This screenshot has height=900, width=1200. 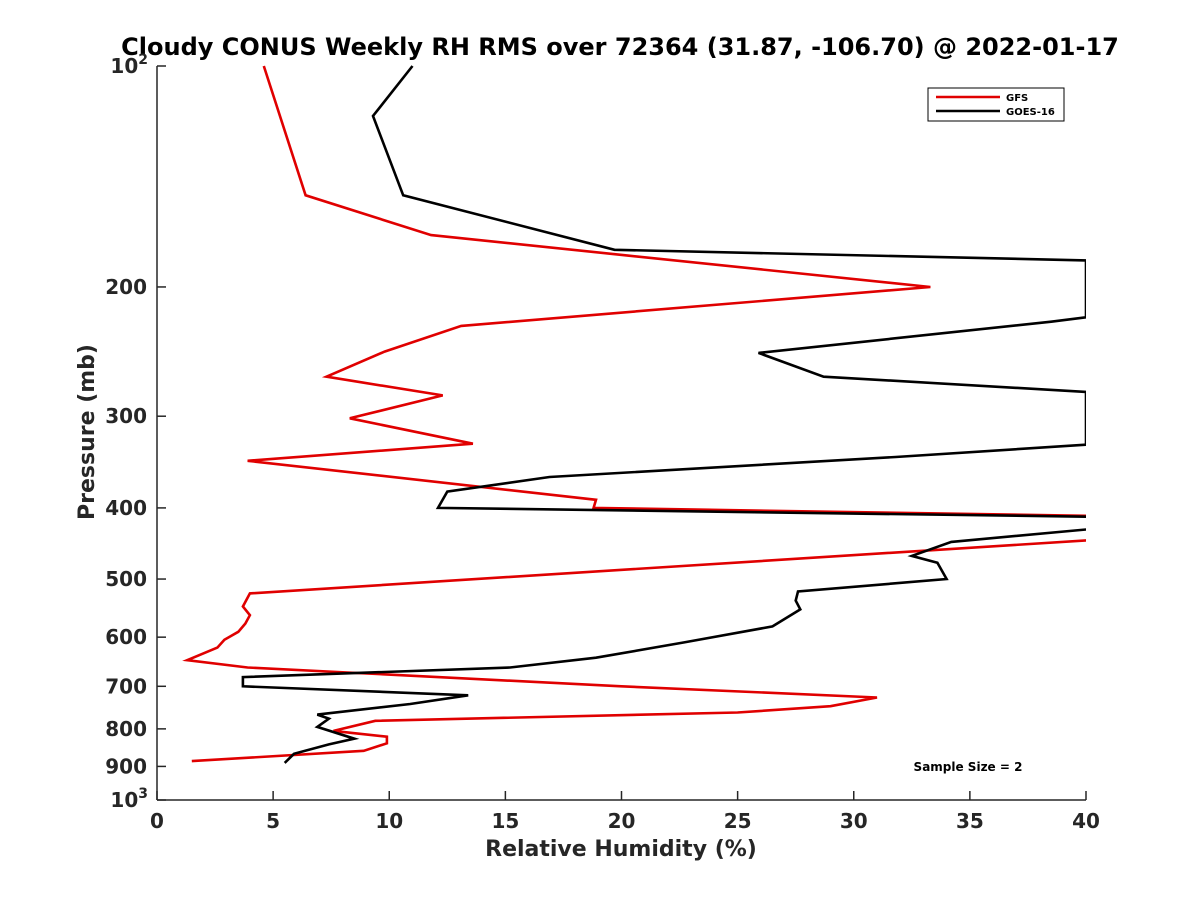 I want to click on legend-box, so click(x=996, y=104).